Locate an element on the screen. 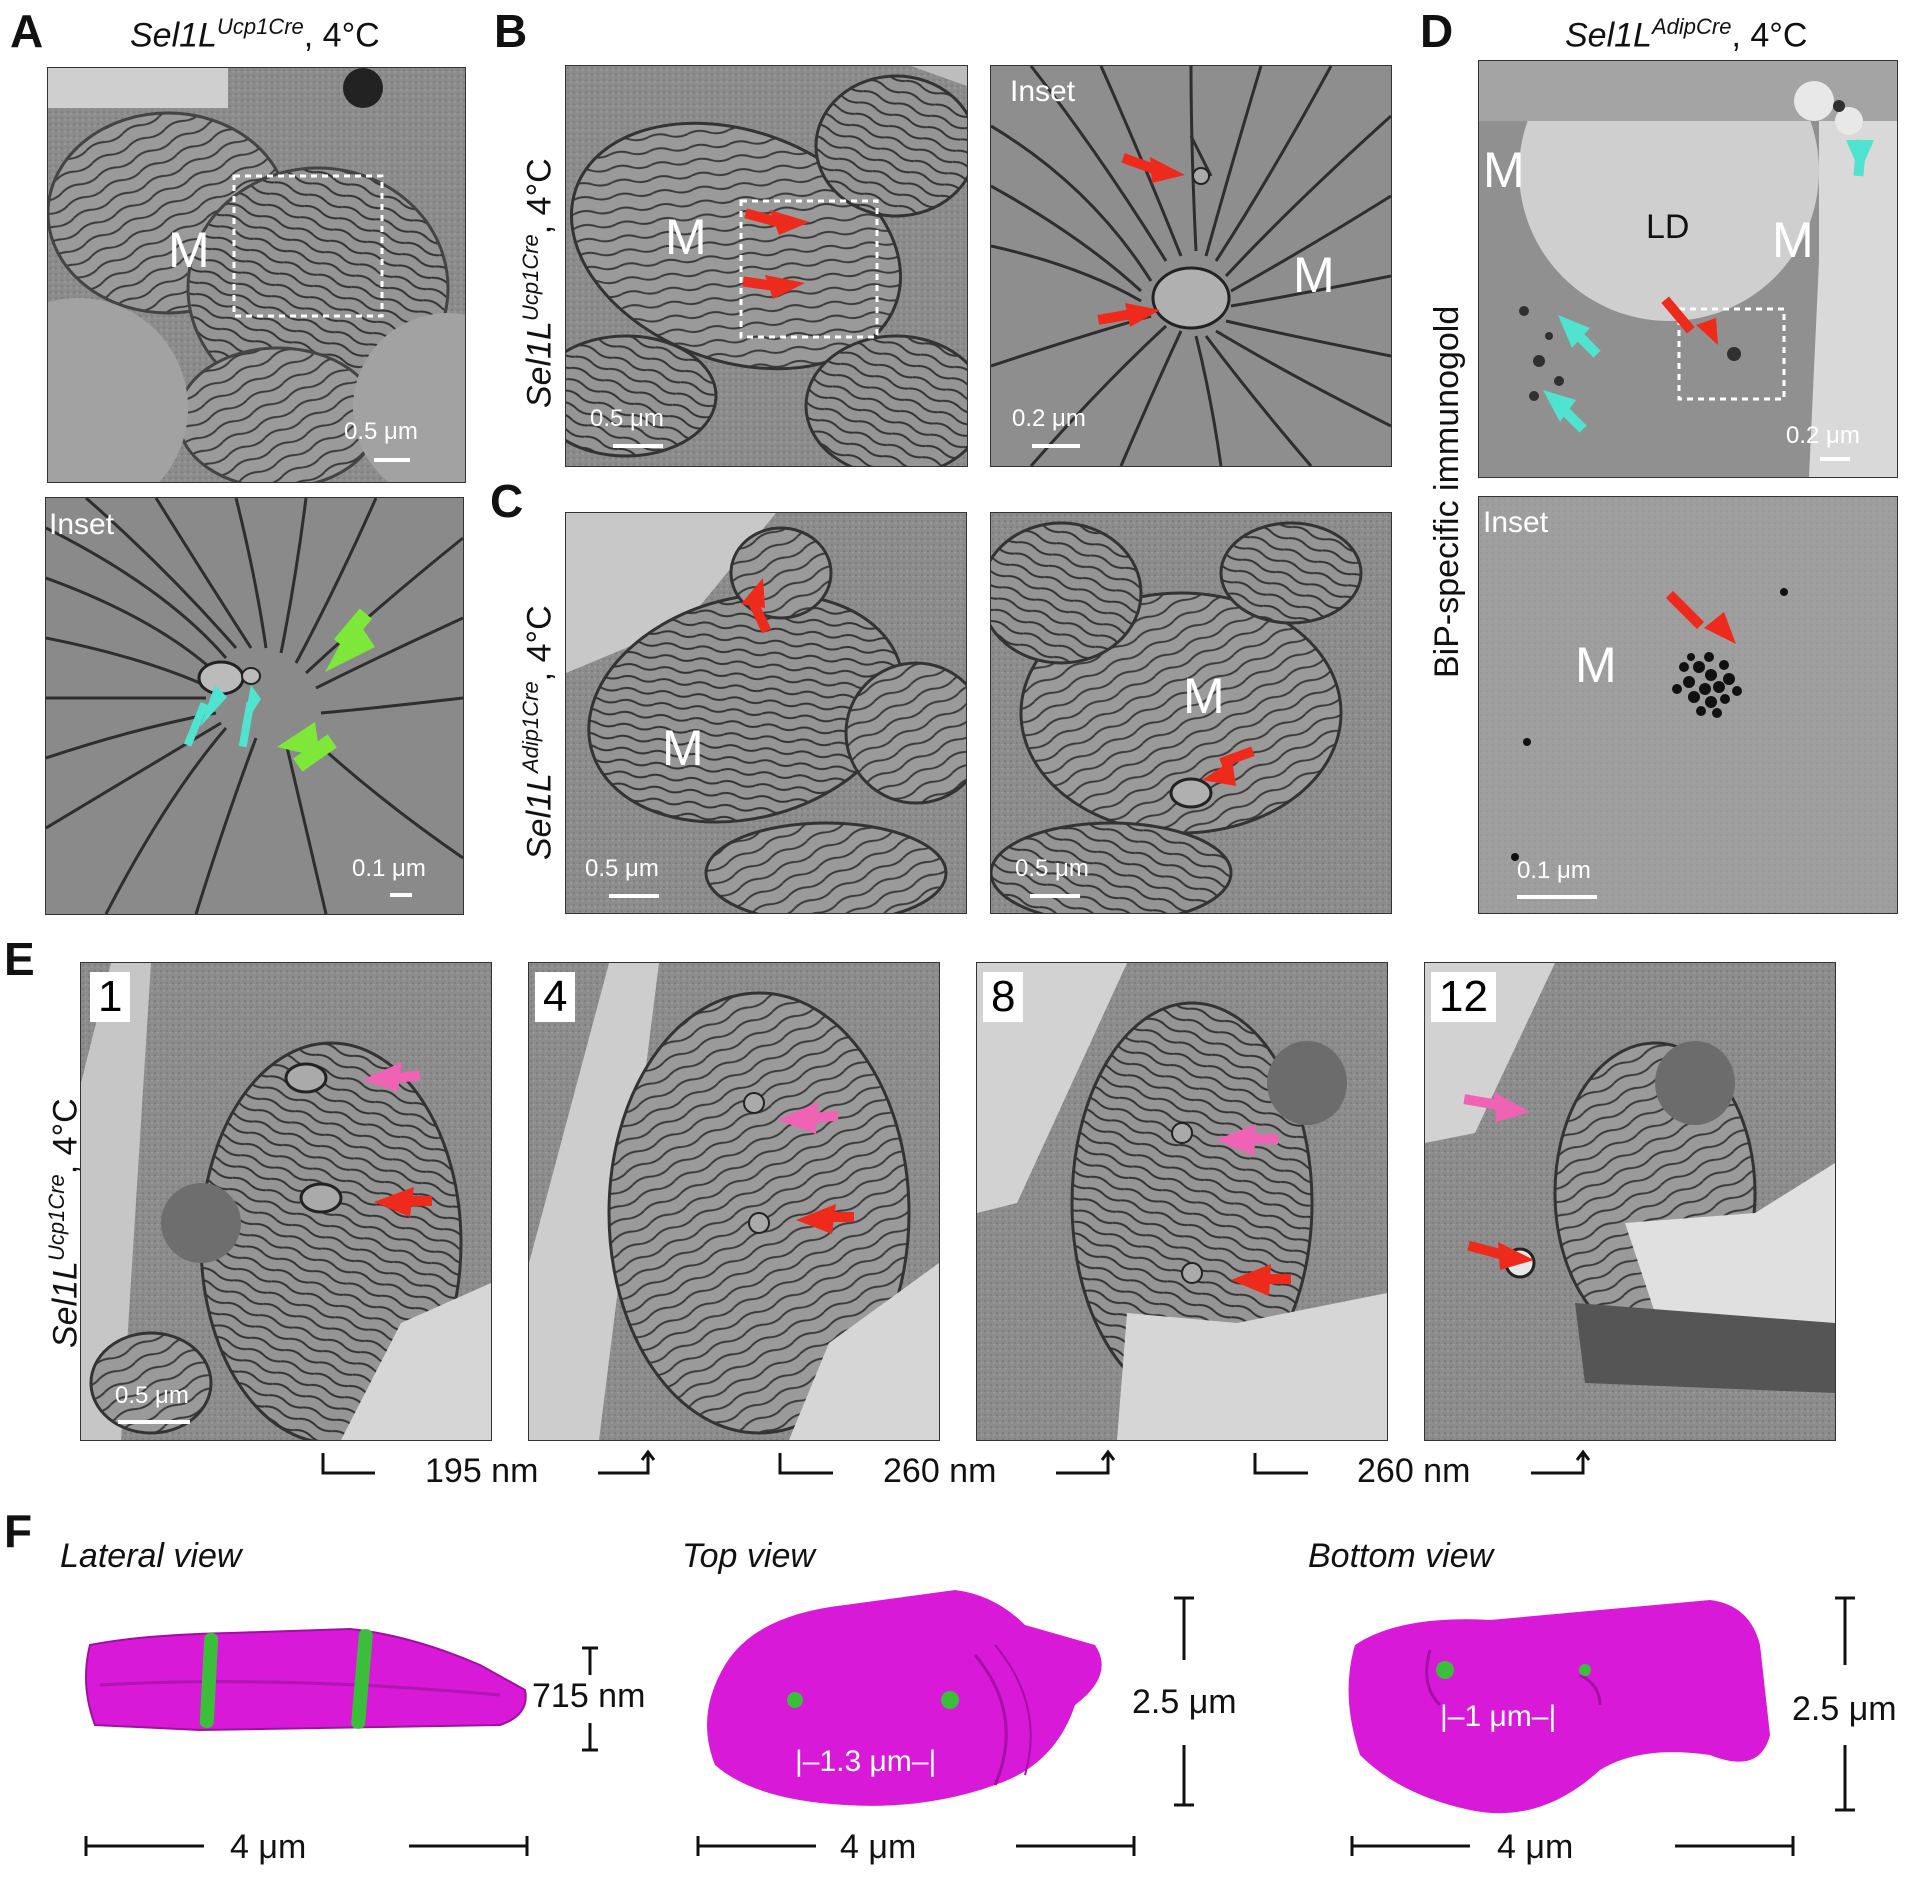 Image resolution: width=1920 pixels, height=1881 pixels. panel-e-scale-bar is located at coordinates (154, 1422).